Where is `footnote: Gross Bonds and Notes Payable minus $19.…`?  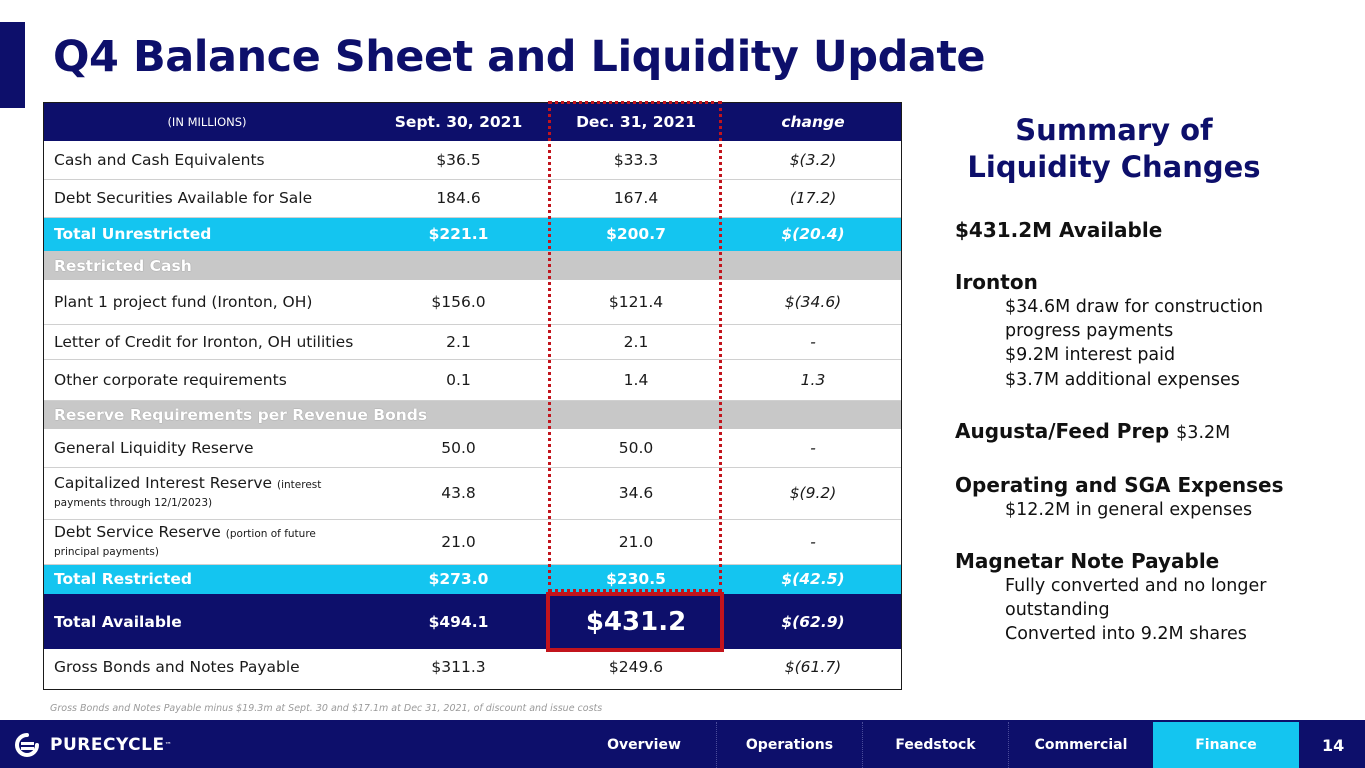 footnote: Gross Bonds and Notes Payable minus $19.… is located at coordinates (326, 708).